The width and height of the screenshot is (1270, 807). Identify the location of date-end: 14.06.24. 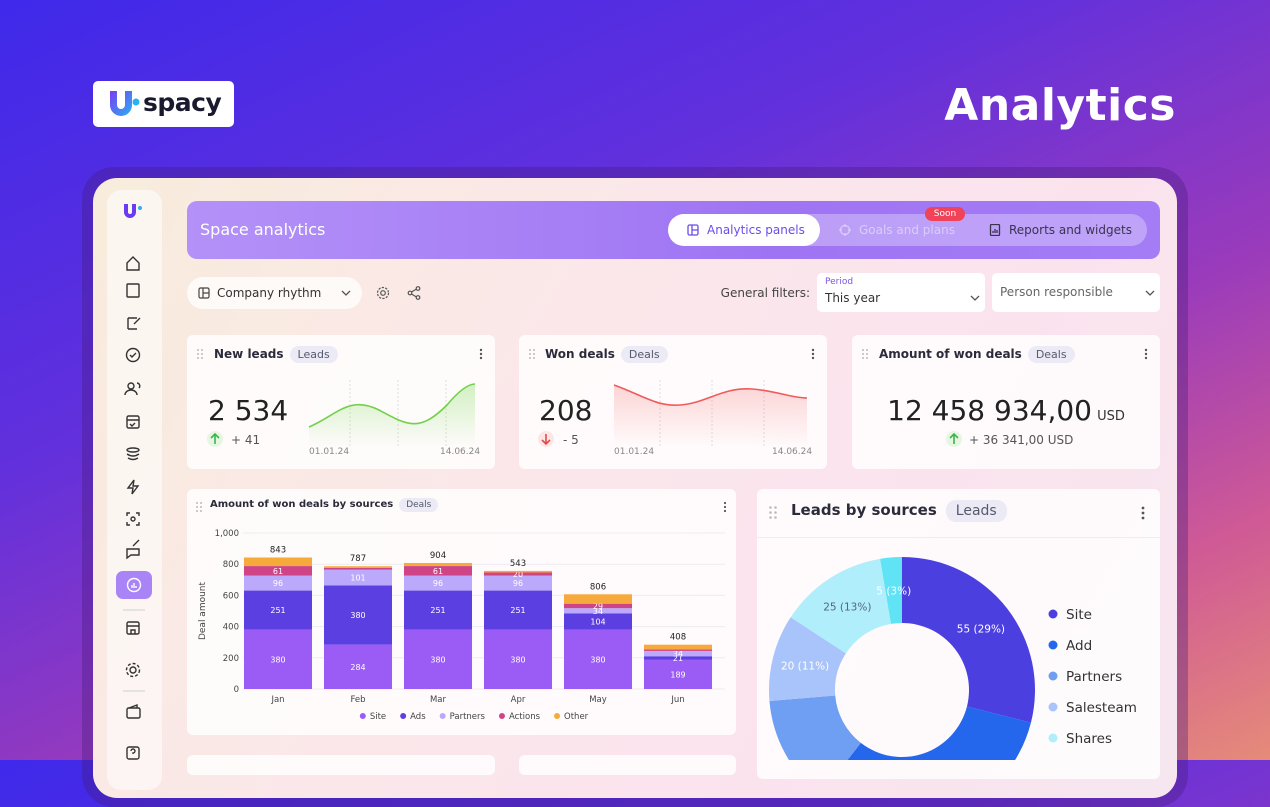
(792, 452).